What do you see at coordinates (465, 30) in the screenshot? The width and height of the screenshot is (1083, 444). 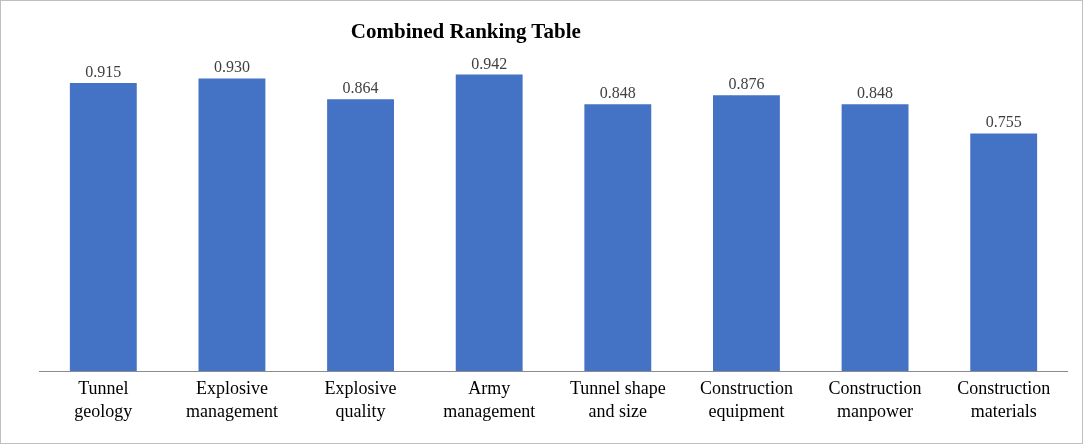 I see `chart-title: Combined Ranking Table` at bounding box center [465, 30].